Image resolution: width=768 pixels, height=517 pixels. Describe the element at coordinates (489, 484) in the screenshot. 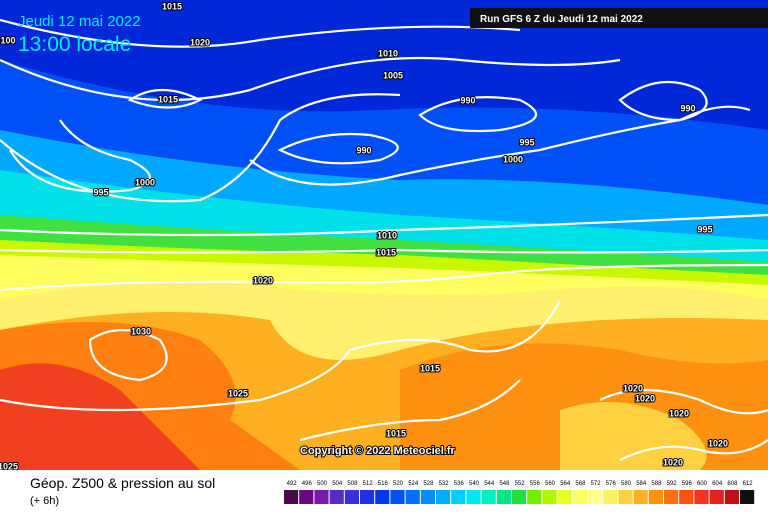

I see `scale-label: 544` at that location.